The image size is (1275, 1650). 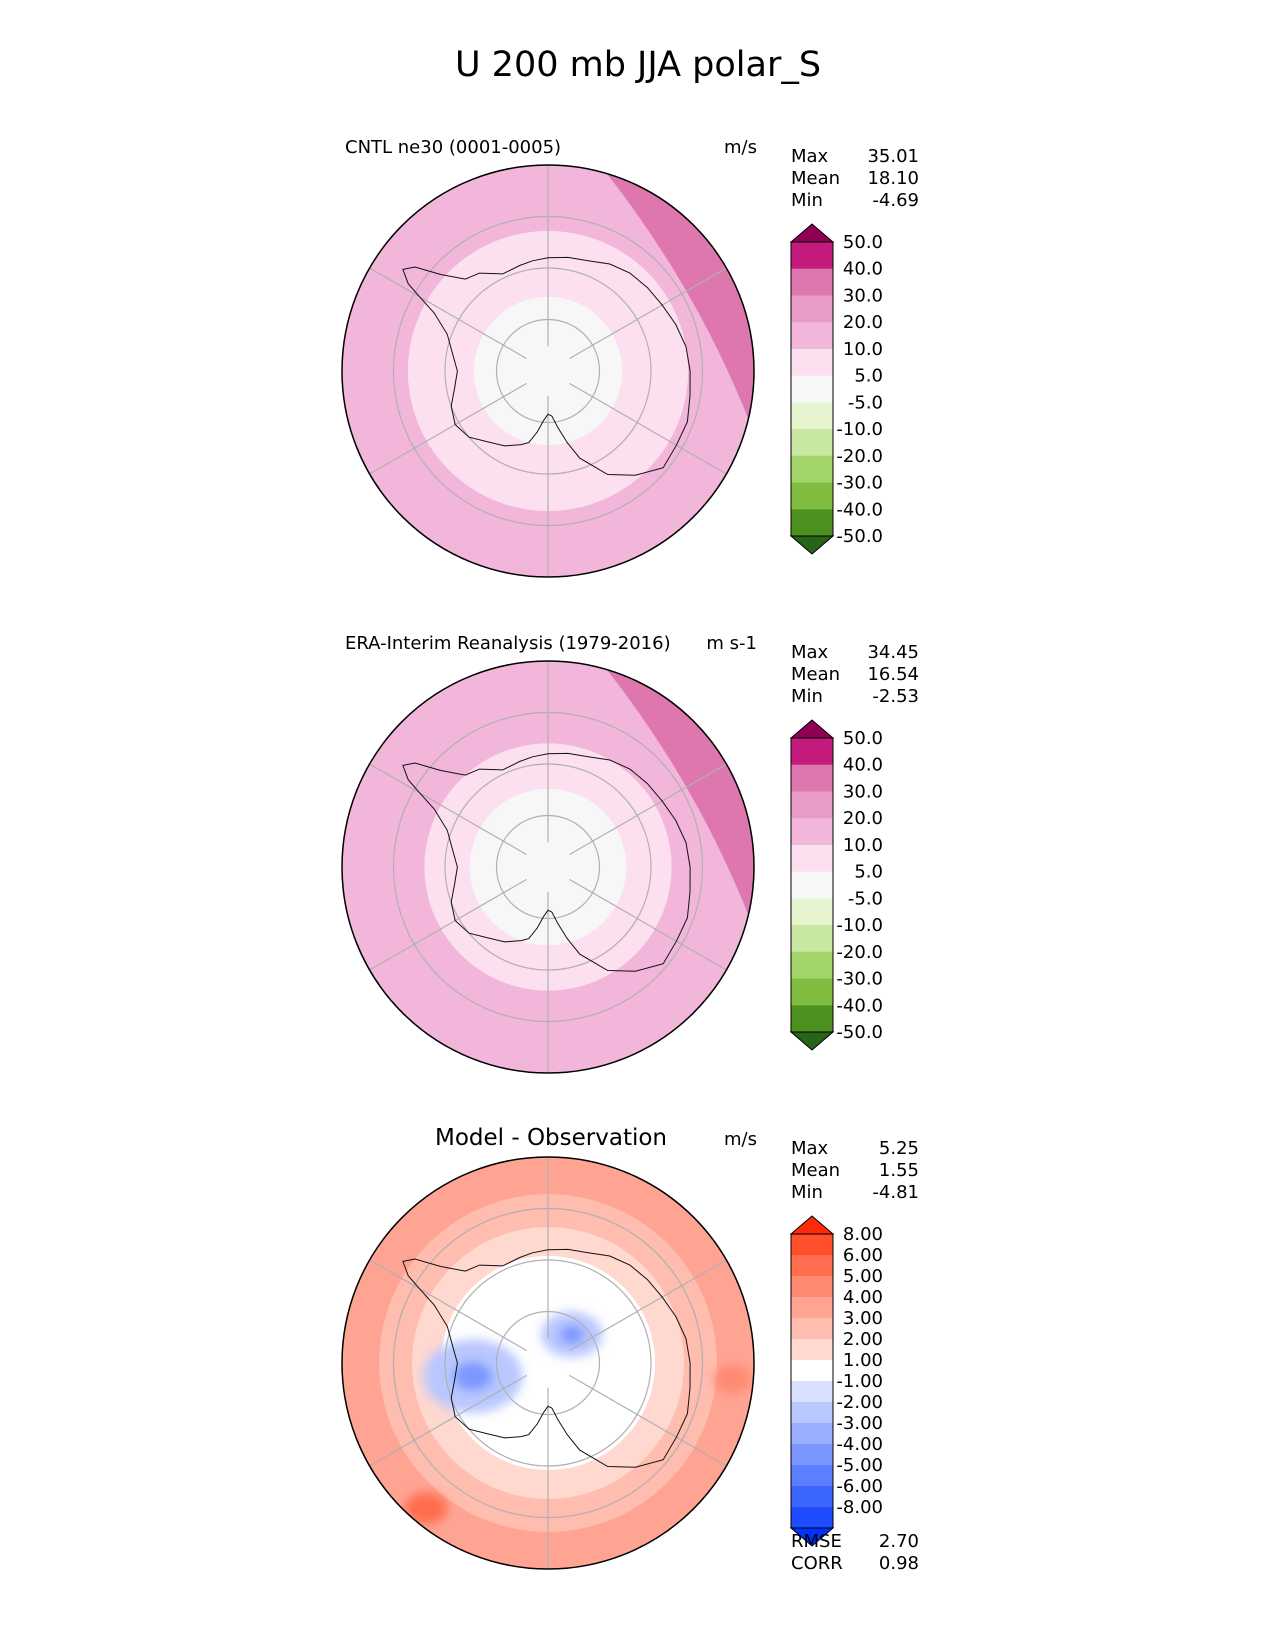 I want to click on panel-title: CNTL ne30 (0001-0005), so click(x=453, y=147).